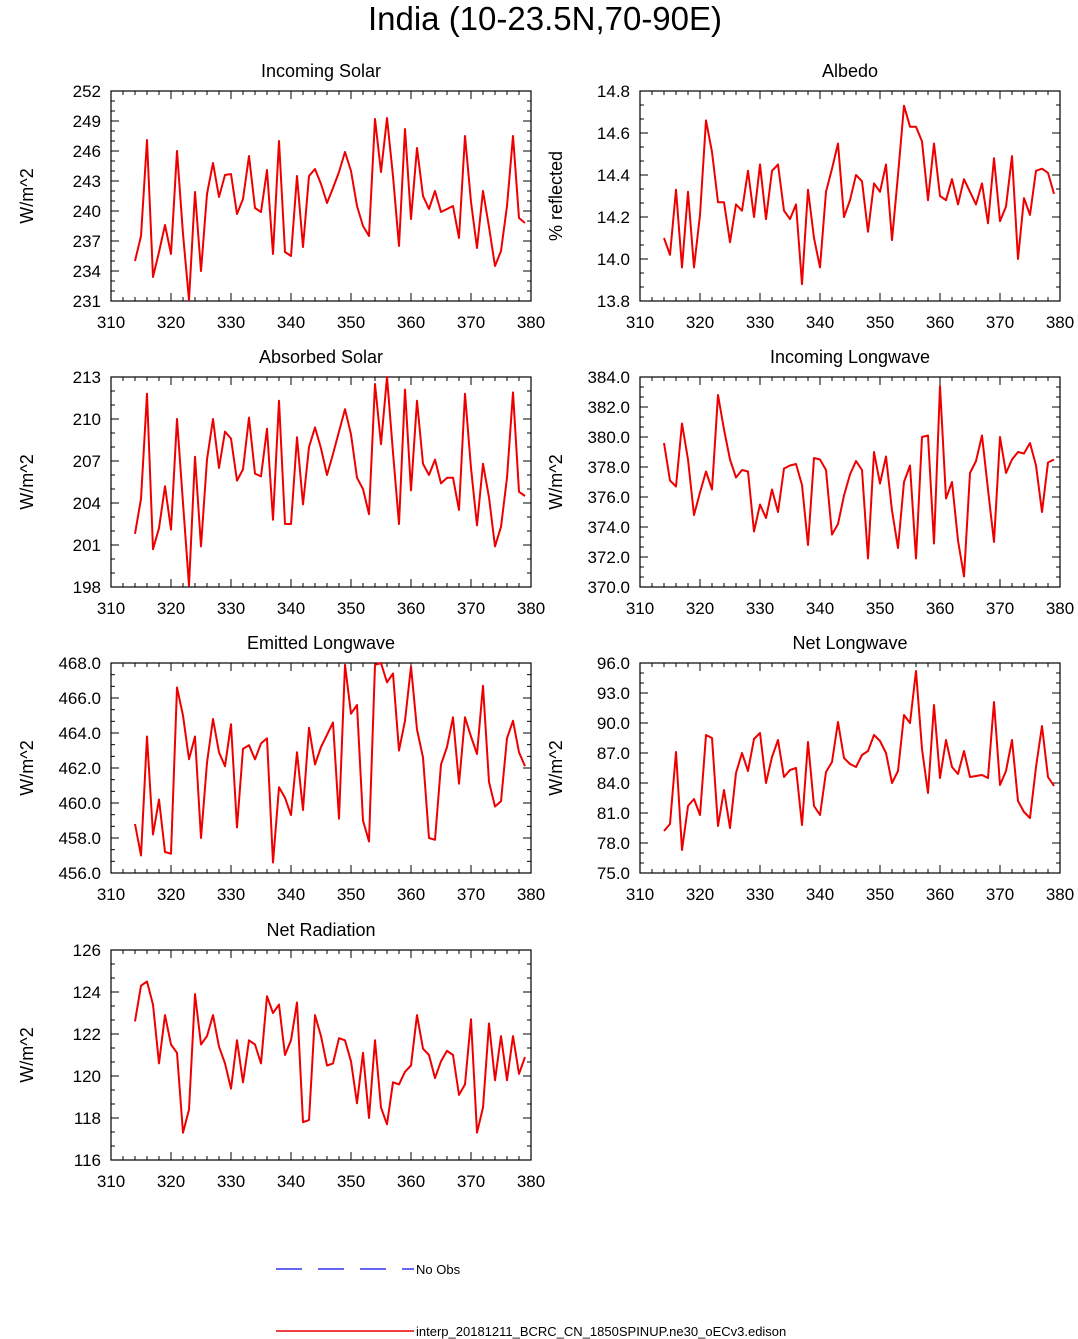 The height and width of the screenshot is (1339, 1078). What do you see at coordinates (850, 71) in the screenshot?
I see `panel-title: Albedo` at bounding box center [850, 71].